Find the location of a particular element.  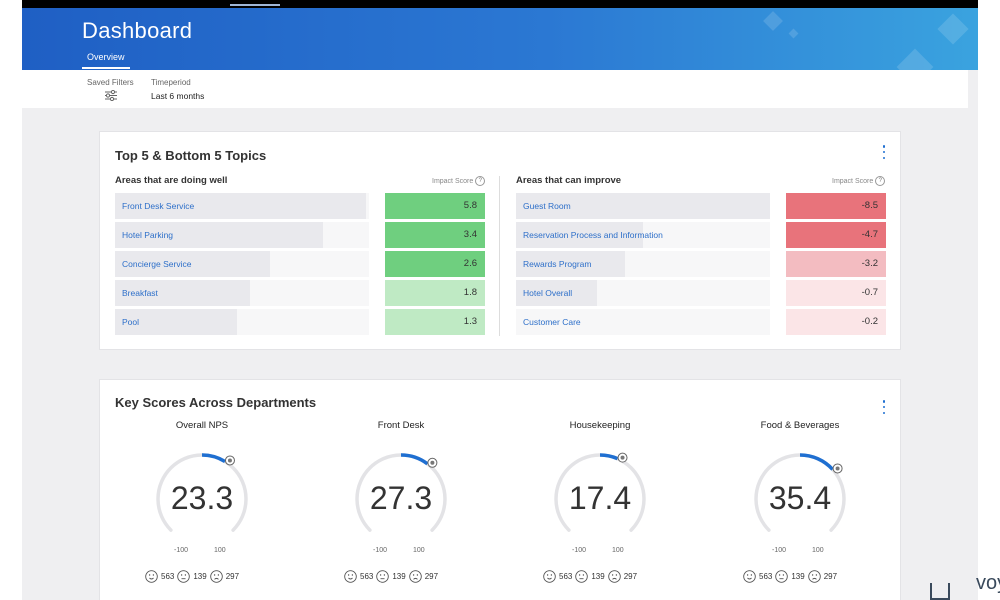

topic-row: Concierge Service 2.6 is located at coordinates (300, 264).